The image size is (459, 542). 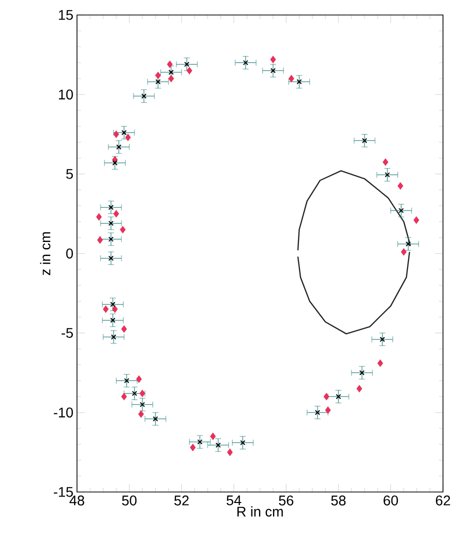 I want to click on y-tick-label: -5, so click(x=67, y=333).